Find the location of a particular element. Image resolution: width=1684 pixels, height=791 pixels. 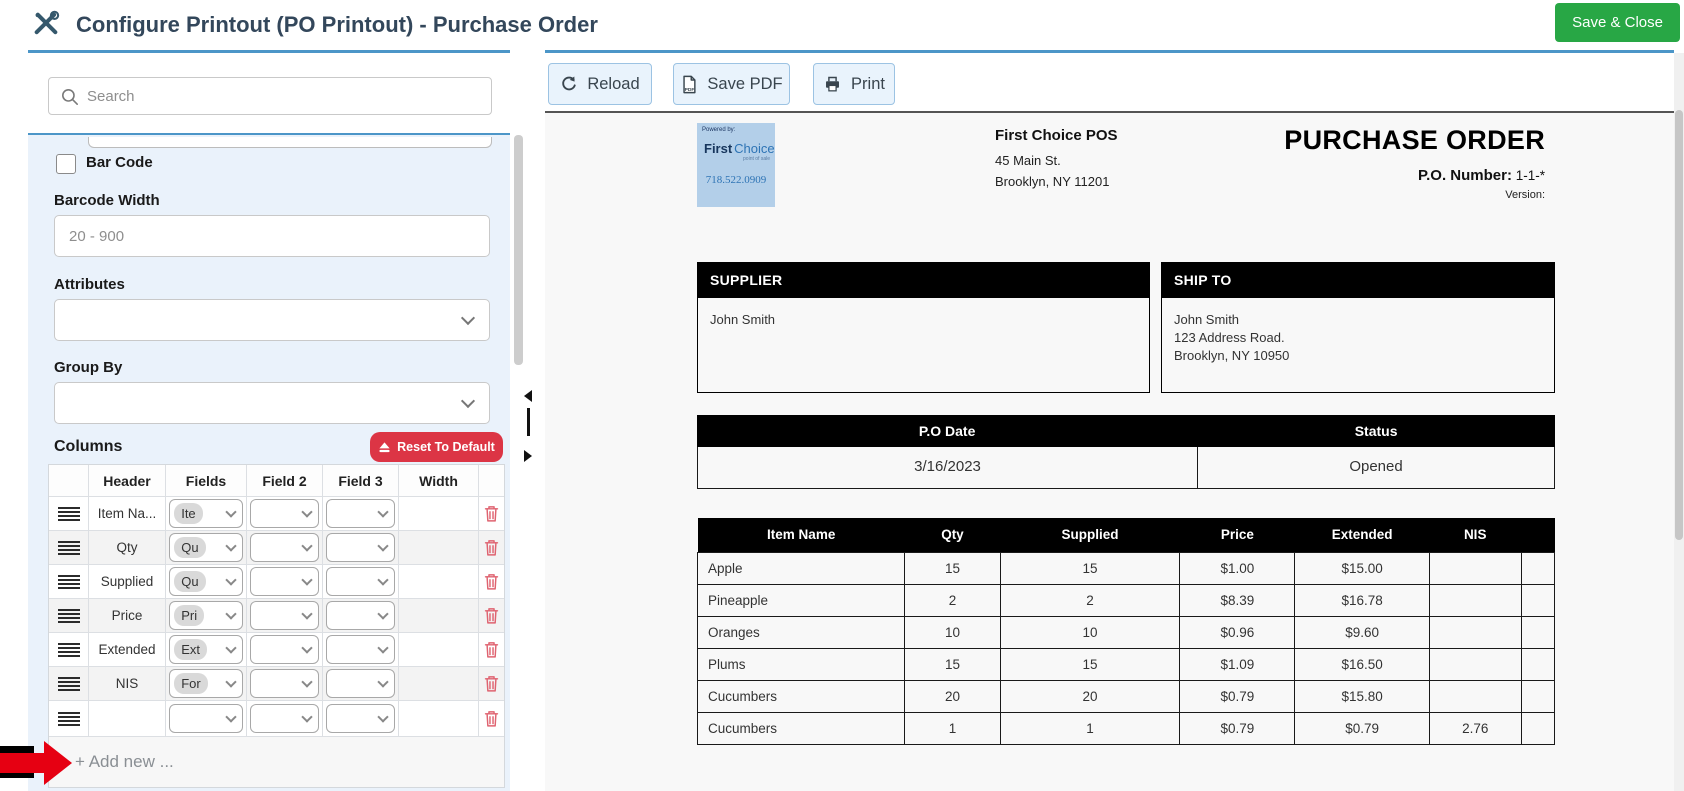

reload-button: Reload is located at coordinates (600, 84).